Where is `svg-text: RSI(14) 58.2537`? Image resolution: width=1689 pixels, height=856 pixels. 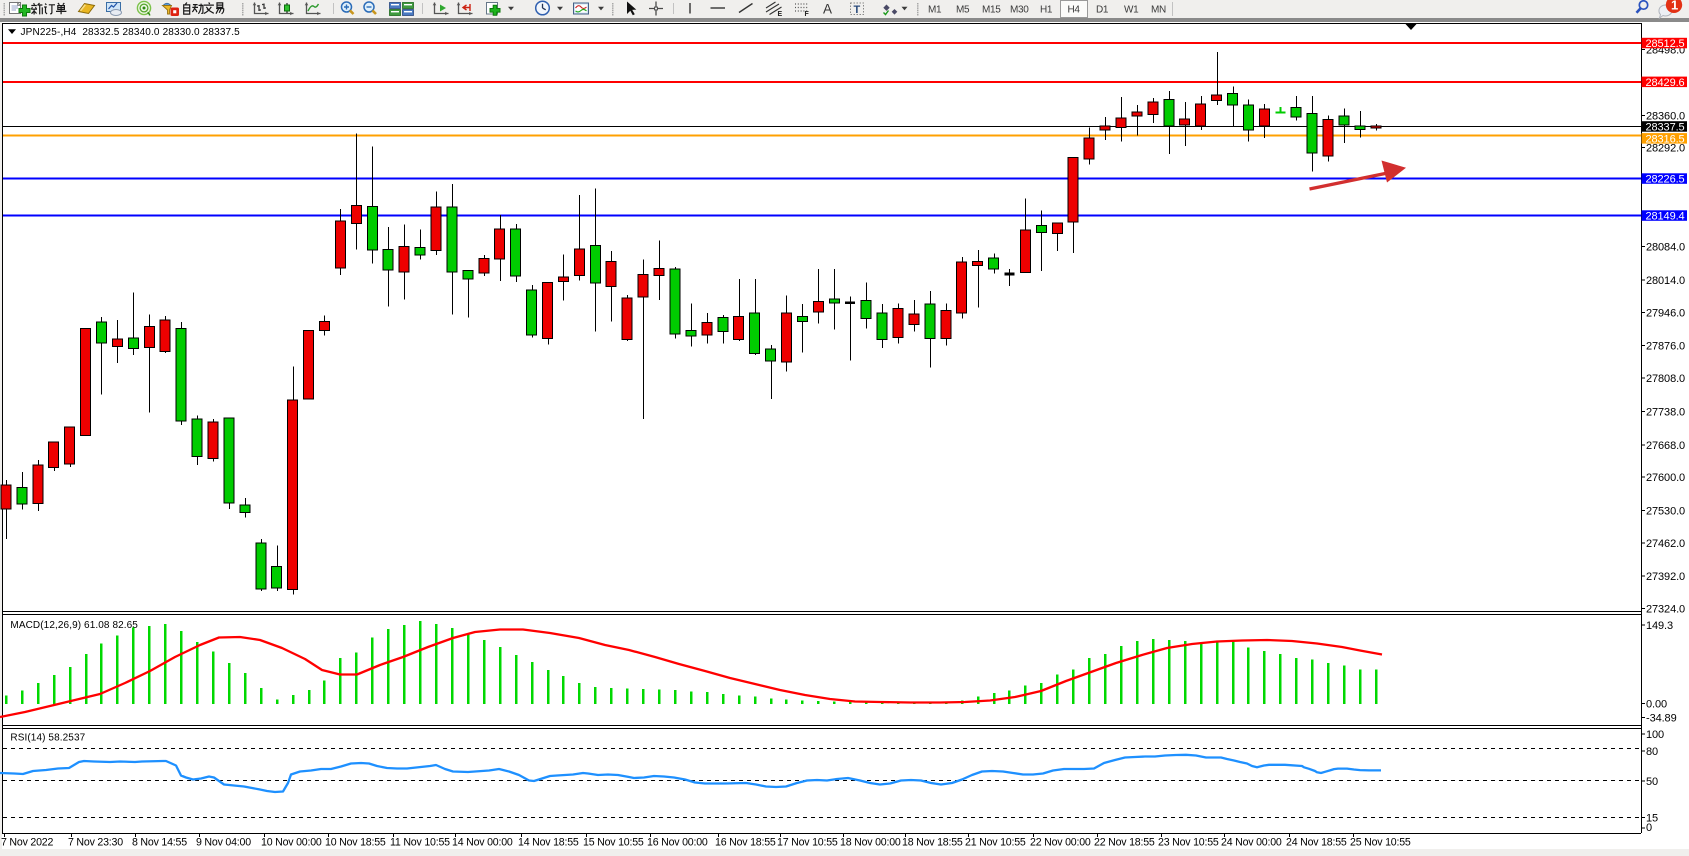 svg-text: RSI(14) 58.2537 is located at coordinates (47, 738).